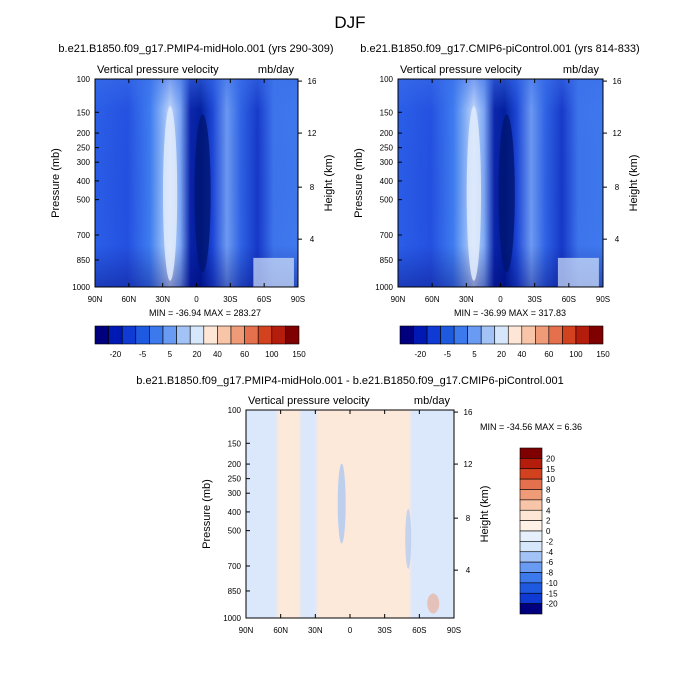  Describe the element at coordinates (468, 464) in the screenshot. I see `y-right-tick-label: 12` at that location.